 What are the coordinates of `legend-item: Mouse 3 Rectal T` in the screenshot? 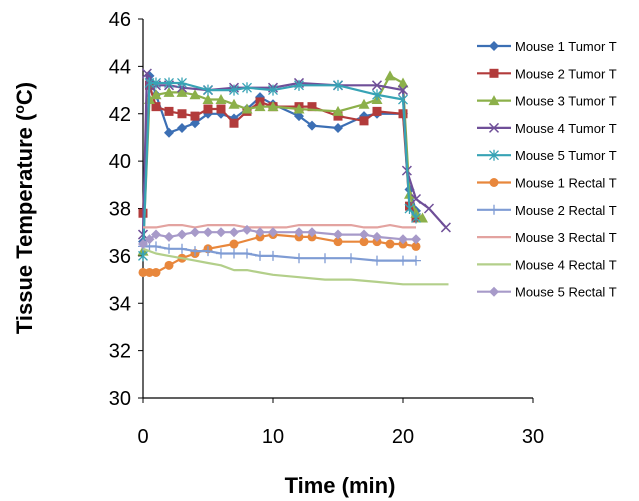 It's located at (547, 237).